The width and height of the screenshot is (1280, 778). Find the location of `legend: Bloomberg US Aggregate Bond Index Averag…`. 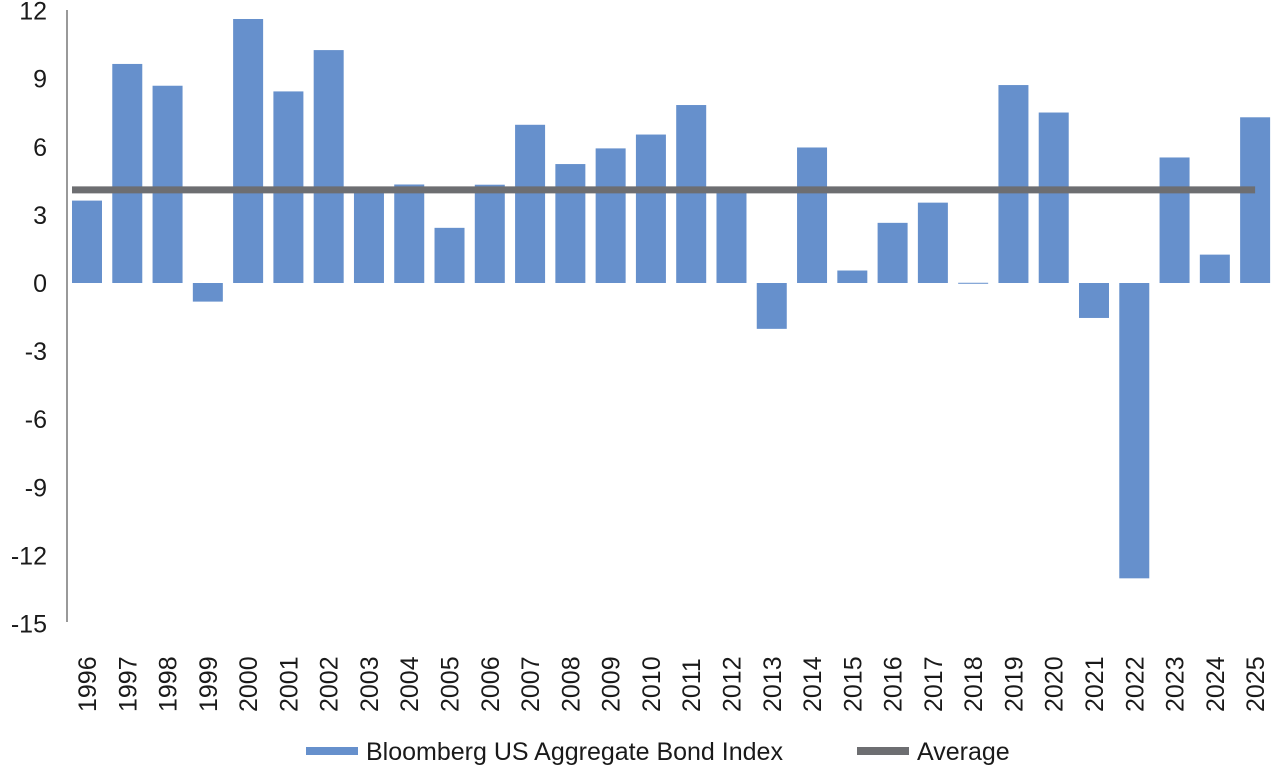

legend: Bloomberg US Aggregate Bond Index Averag… is located at coordinates (658, 752).